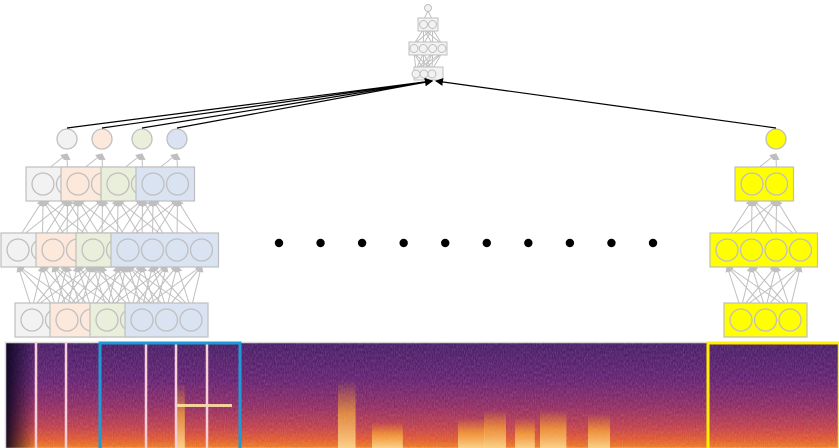  What do you see at coordinates (204, 405) in the screenshot?
I see `harmonic-line` at bounding box center [204, 405].